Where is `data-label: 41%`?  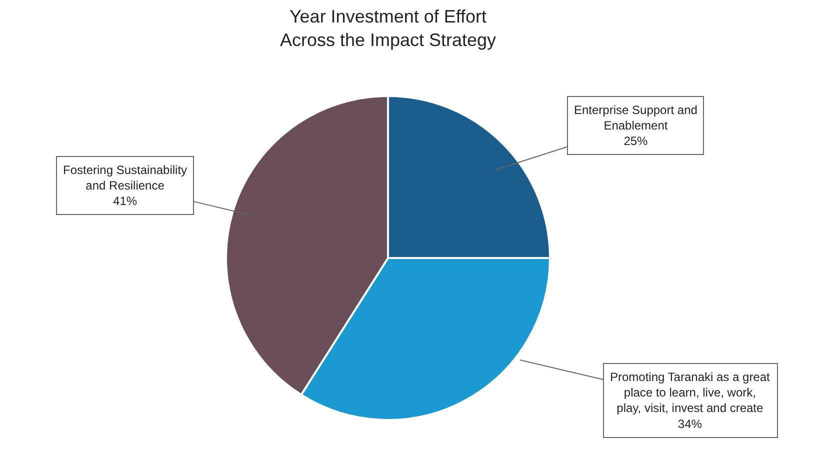 data-label: 41% is located at coordinates (125, 201).